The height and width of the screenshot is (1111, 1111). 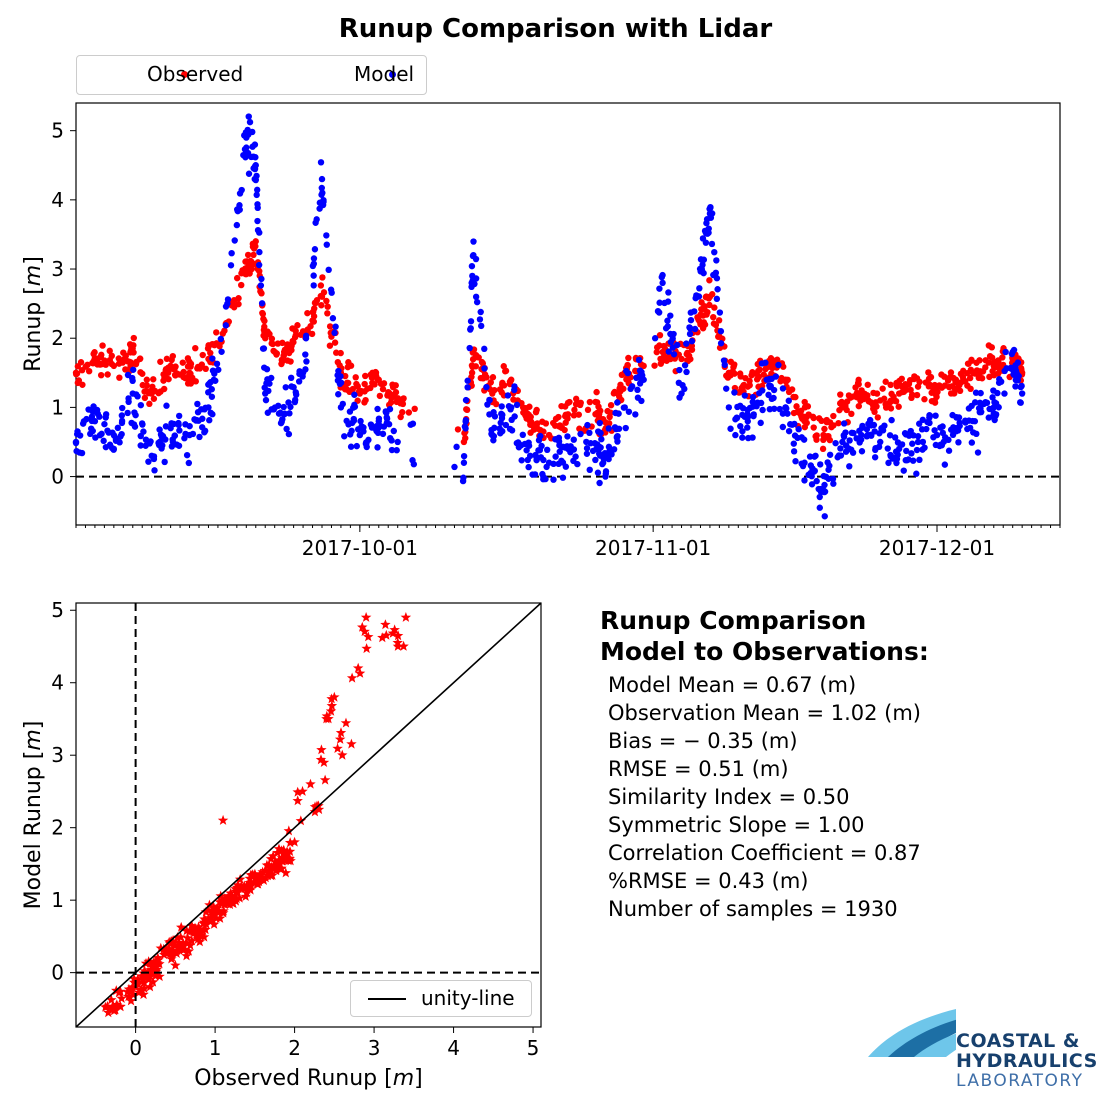 I want to click on x-tick-label: 0, so click(x=135, y=1048).